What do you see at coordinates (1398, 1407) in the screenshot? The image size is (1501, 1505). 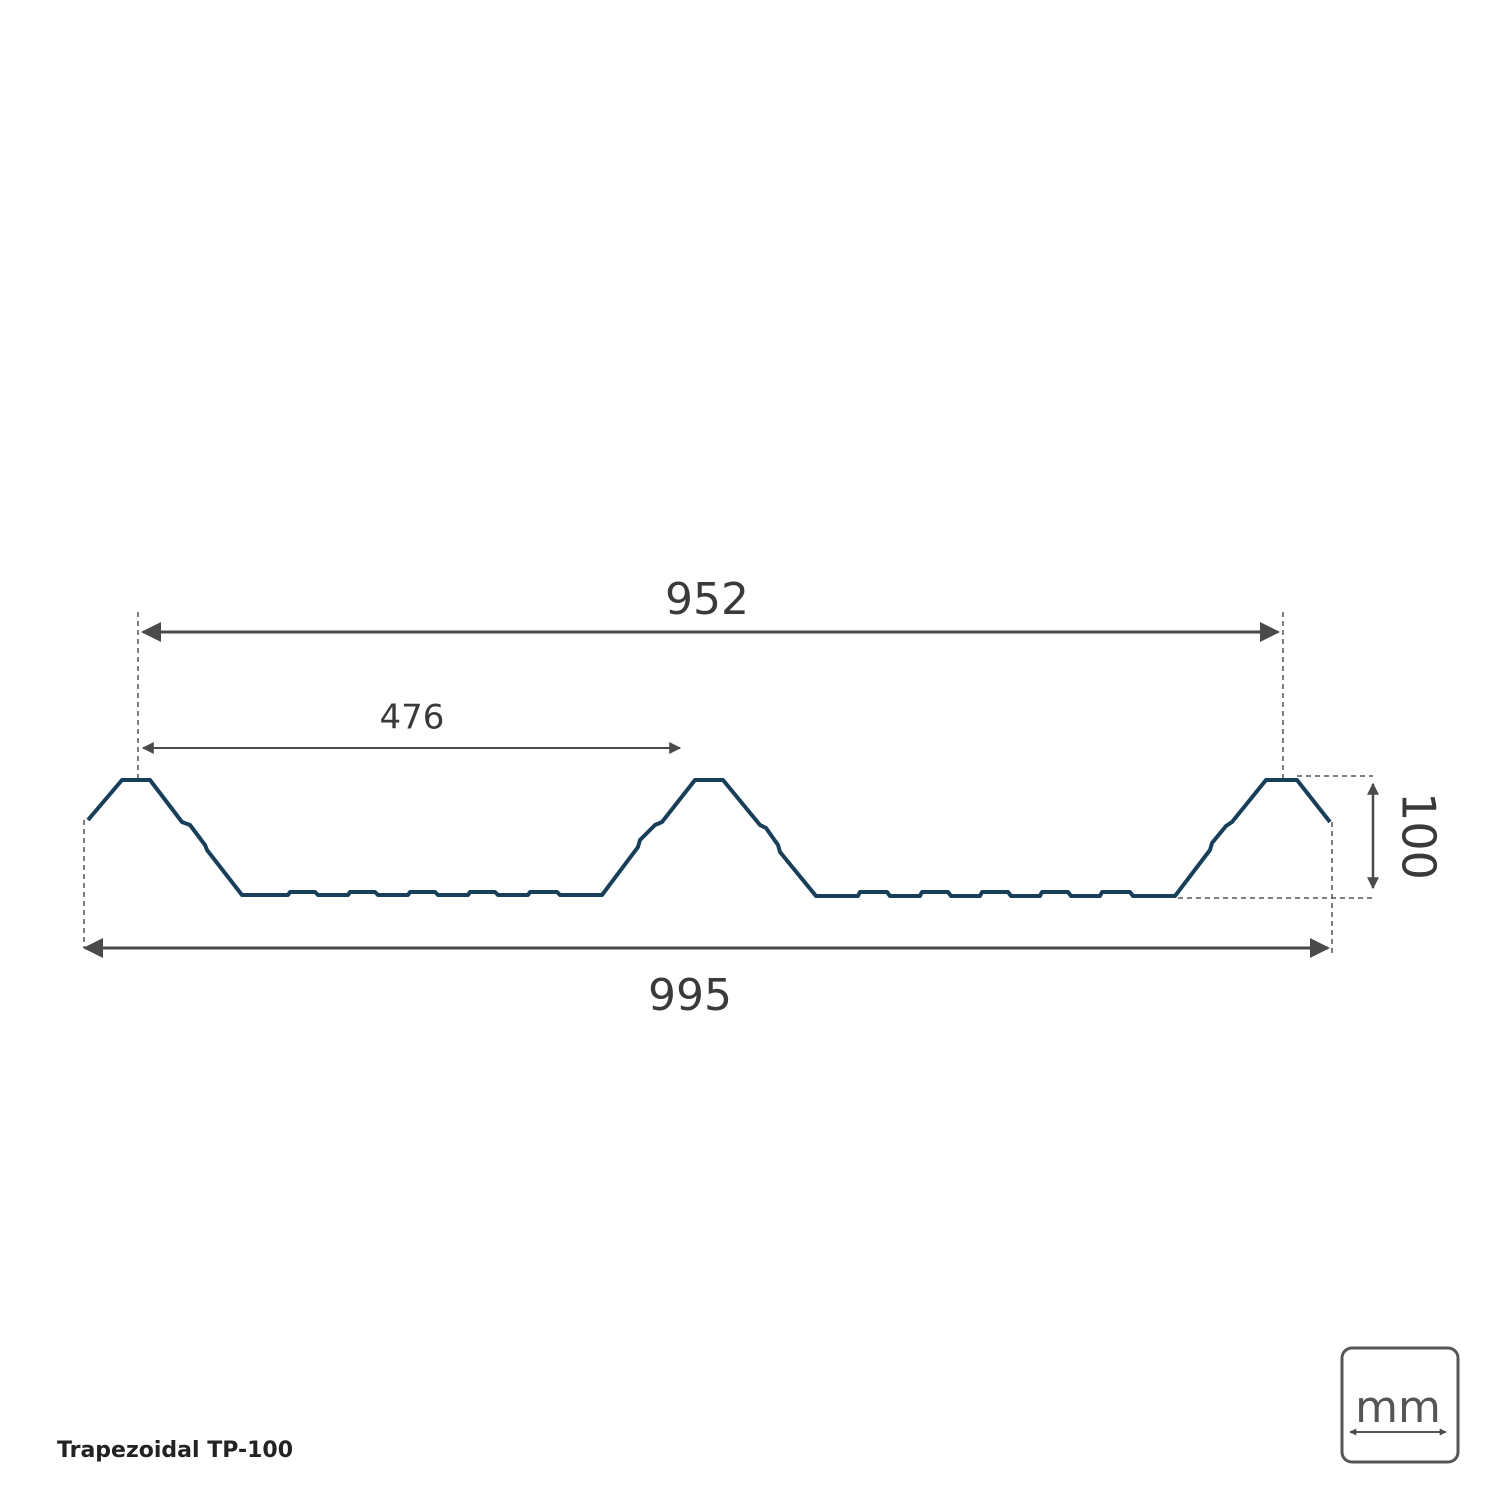 I see `unit-icon-label: mm` at bounding box center [1398, 1407].